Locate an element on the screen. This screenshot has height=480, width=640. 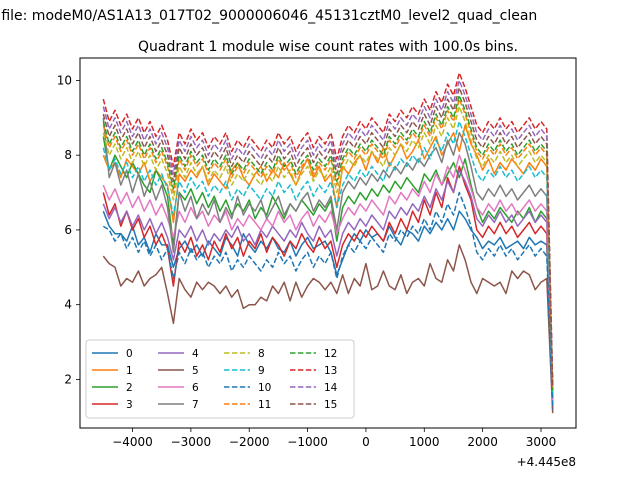
legend-label-6: 6 is located at coordinates (195, 388).